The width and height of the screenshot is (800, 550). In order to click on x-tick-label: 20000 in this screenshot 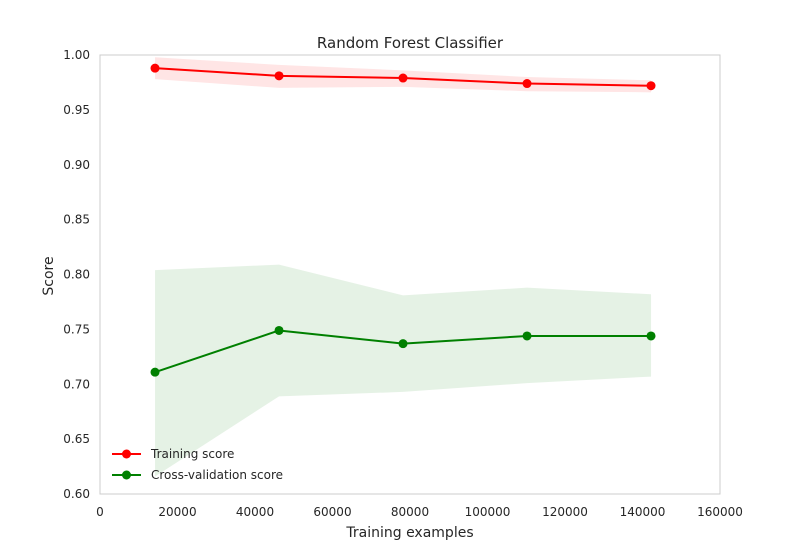, I will do `click(177, 512)`.